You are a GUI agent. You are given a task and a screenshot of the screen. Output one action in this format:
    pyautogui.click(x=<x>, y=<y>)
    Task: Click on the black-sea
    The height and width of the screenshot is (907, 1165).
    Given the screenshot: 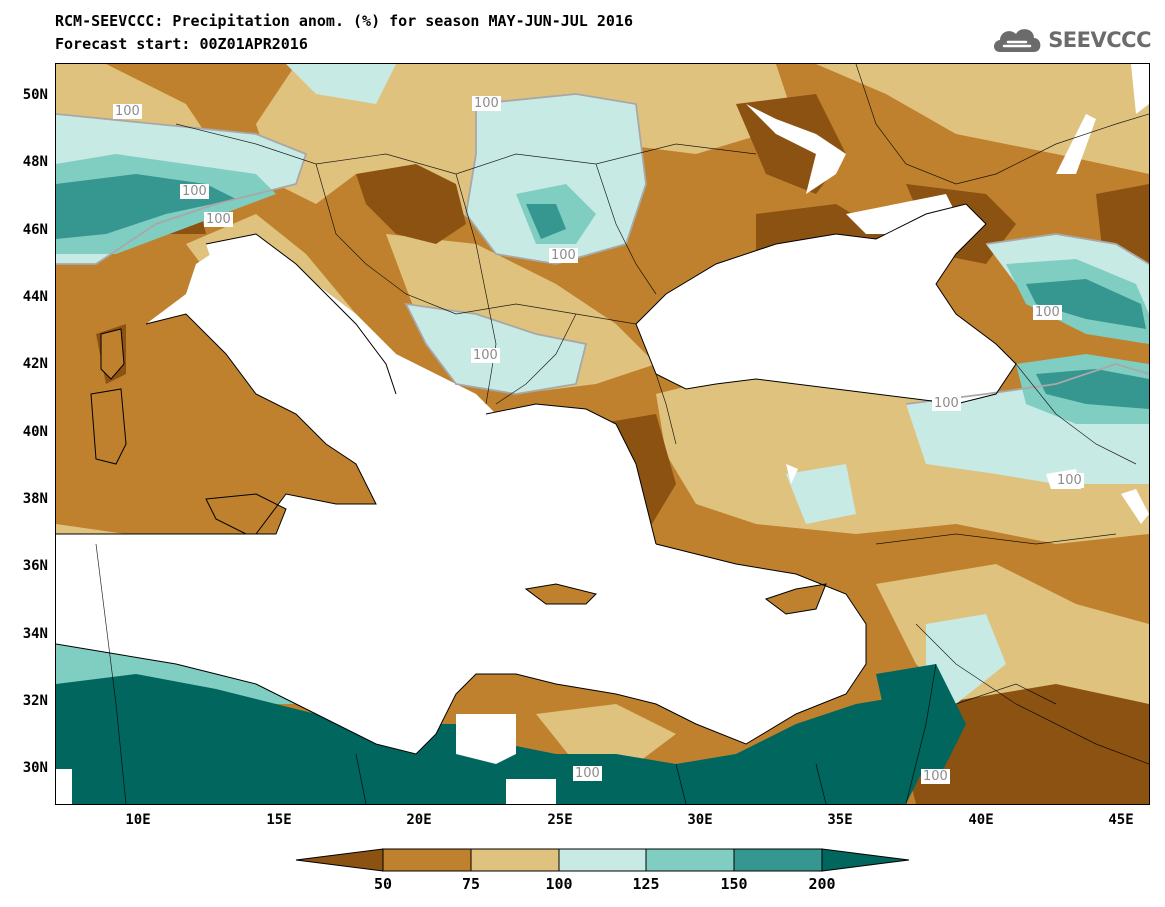 What is the action you would take?
    pyautogui.click(x=826, y=304)
    